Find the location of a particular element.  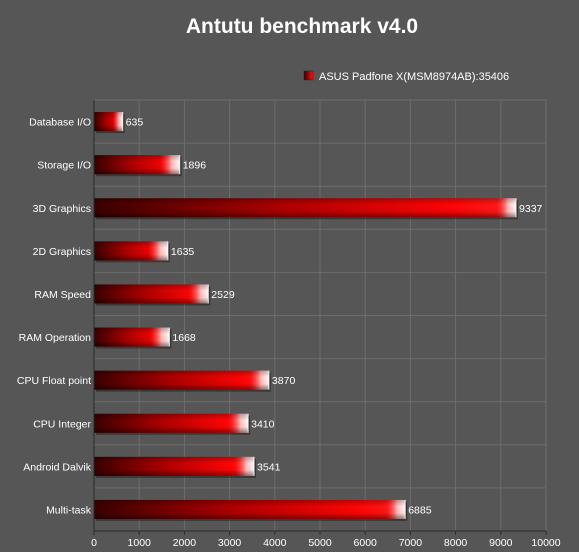

category-label: CPU Integer is located at coordinates (62, 424).